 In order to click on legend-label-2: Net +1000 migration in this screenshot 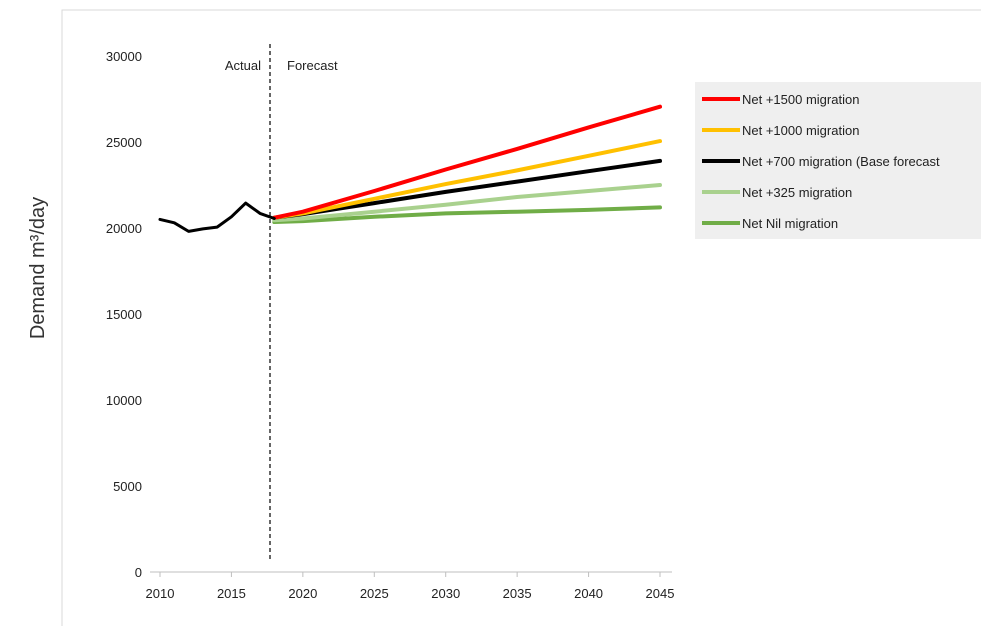, I will do `click(800, 130)`.